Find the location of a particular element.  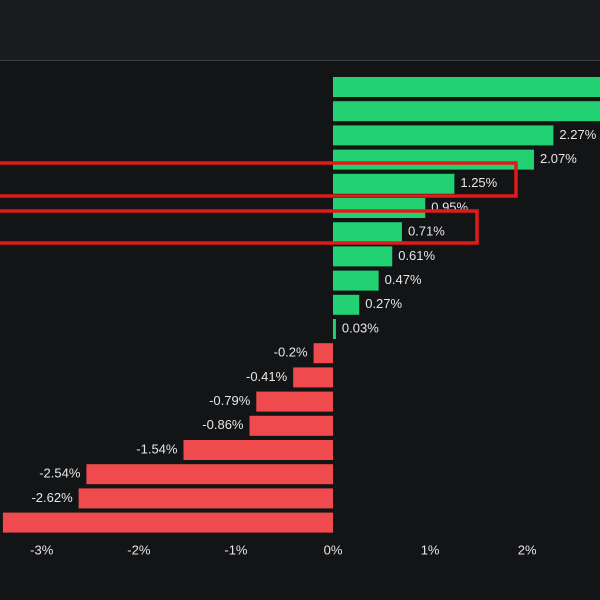

value-label: 1.25% is located at coordinates (478, 182).